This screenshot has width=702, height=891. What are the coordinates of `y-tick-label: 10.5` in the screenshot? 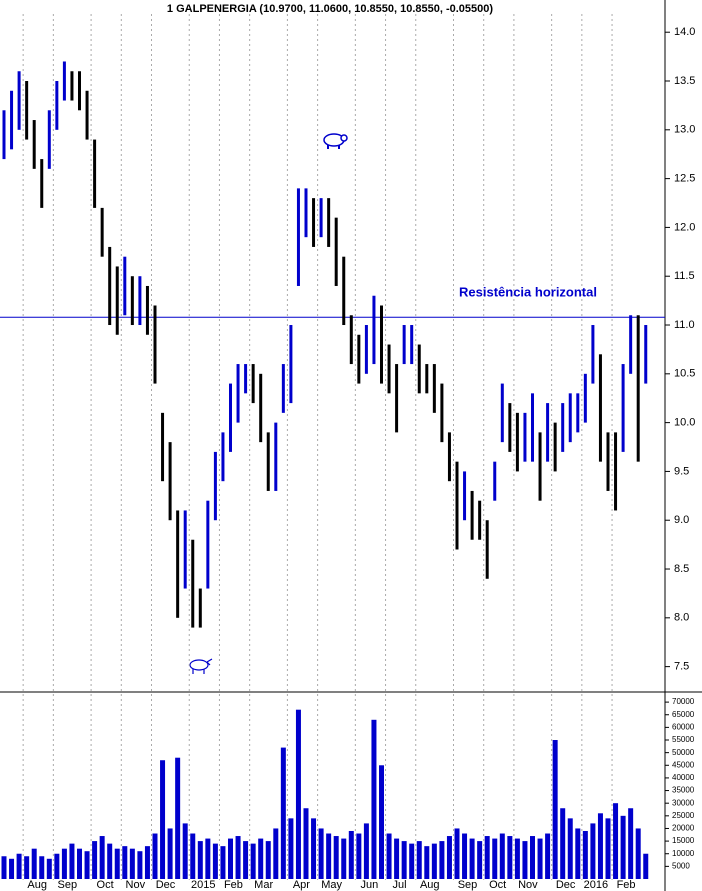 It's located at (684, 374).